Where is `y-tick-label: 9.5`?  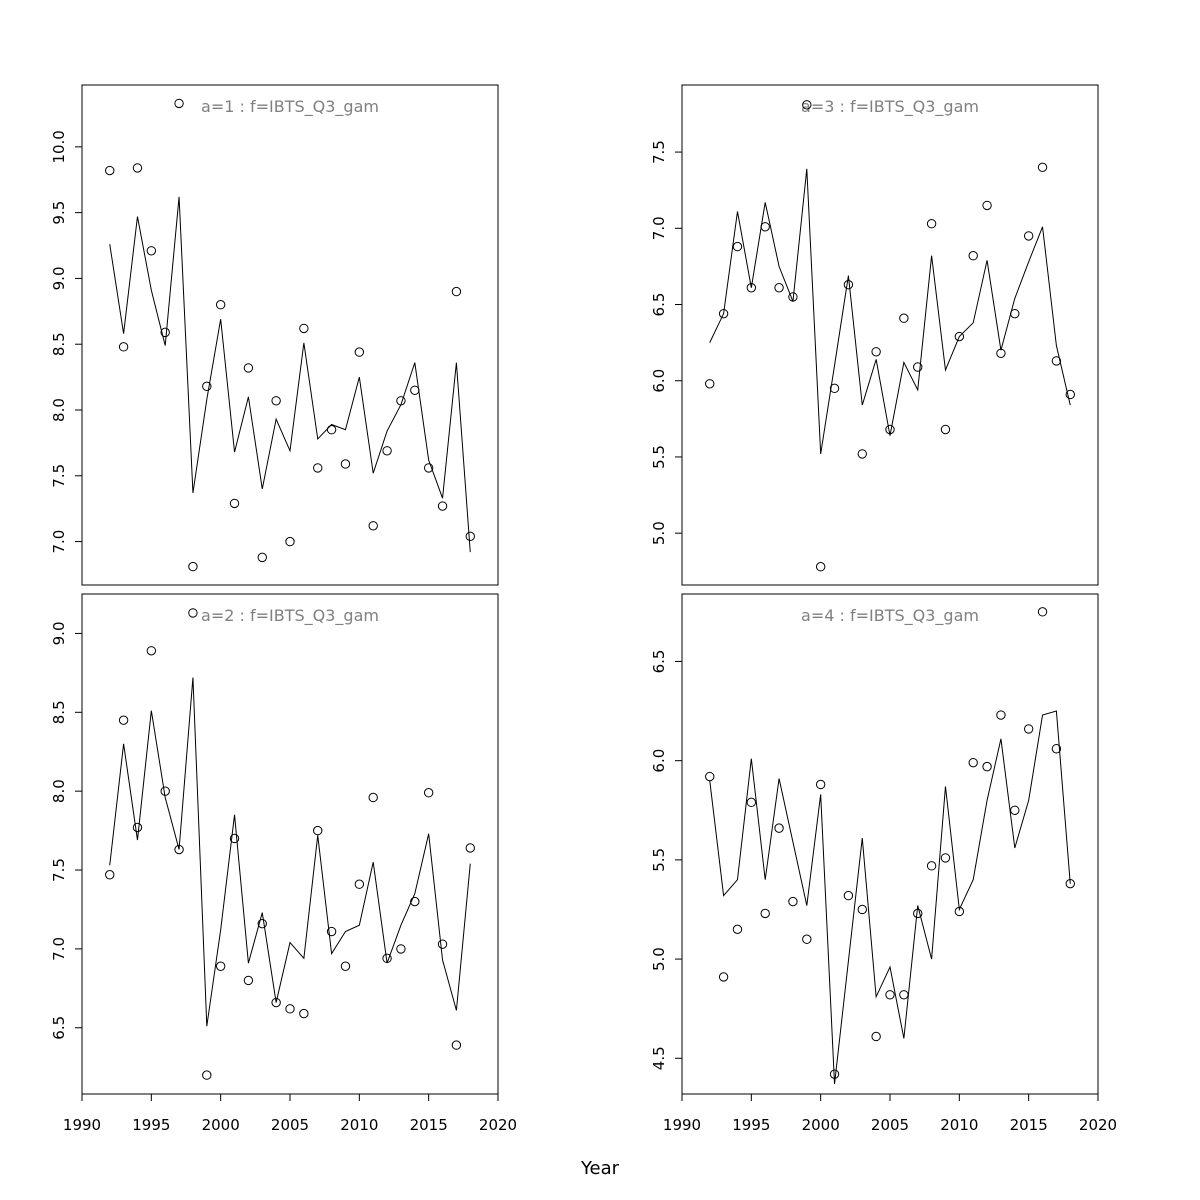 y-tick-label: 9.5 is located at coordinates (59, 213).